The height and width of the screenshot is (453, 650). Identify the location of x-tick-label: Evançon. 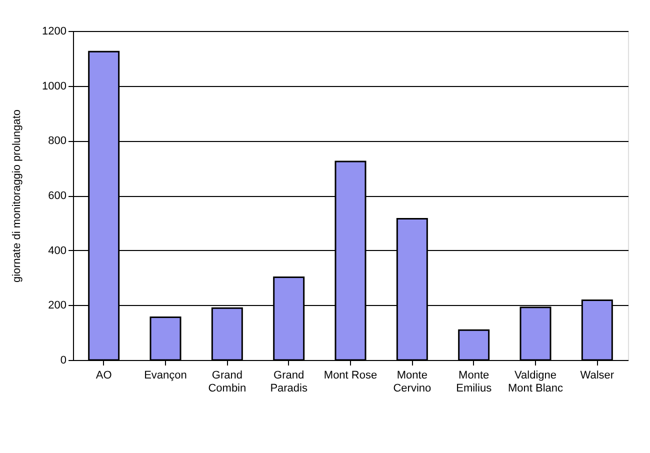
(165, 376).